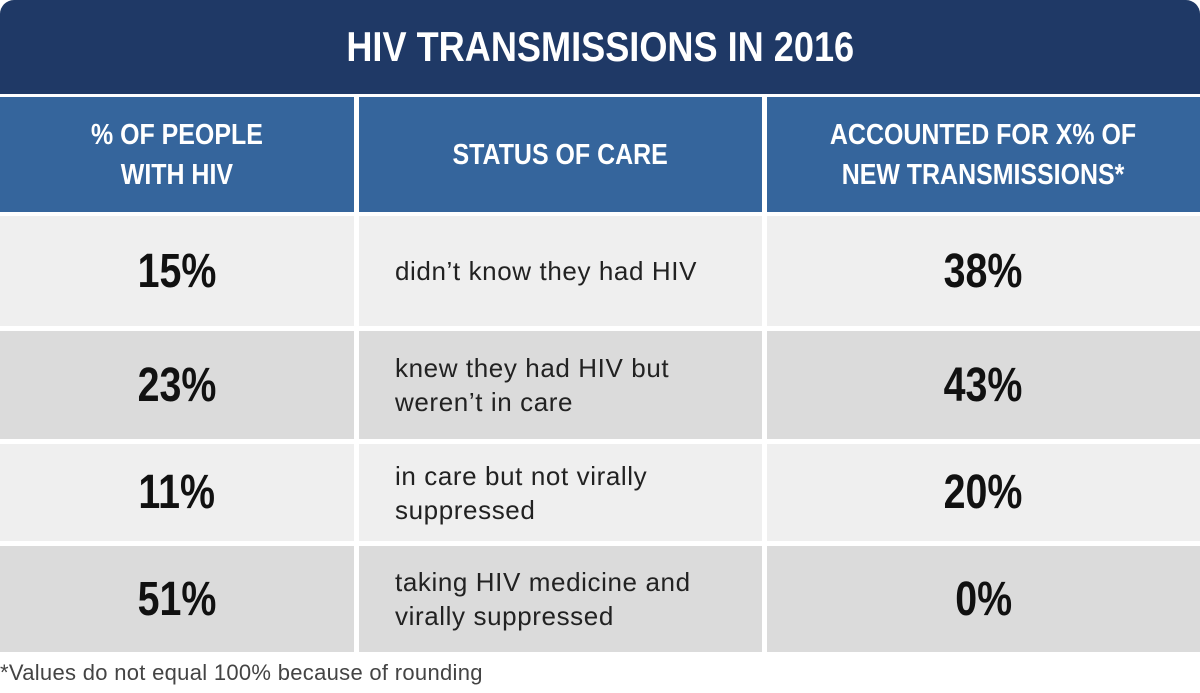  I want to click on table-cell-transmissions-pct: 43%, so click(983, 385).